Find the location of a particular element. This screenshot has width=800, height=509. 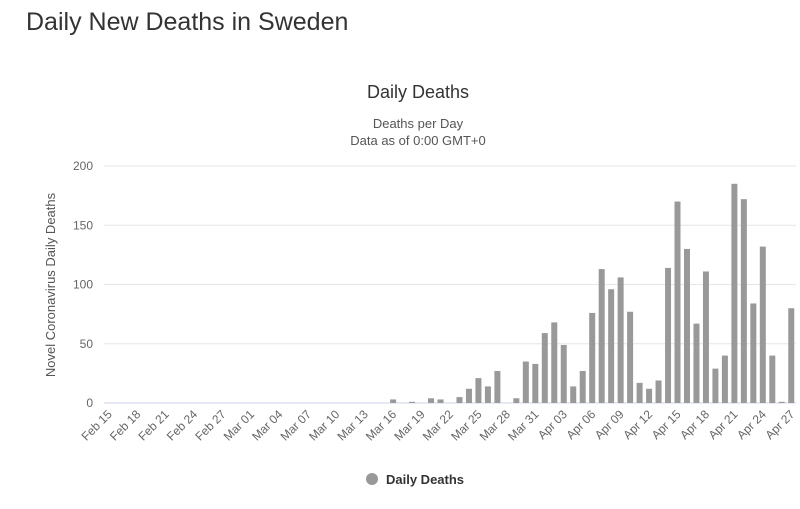

x-tick-label: Apr 12 is located at coordinates (637, 424).